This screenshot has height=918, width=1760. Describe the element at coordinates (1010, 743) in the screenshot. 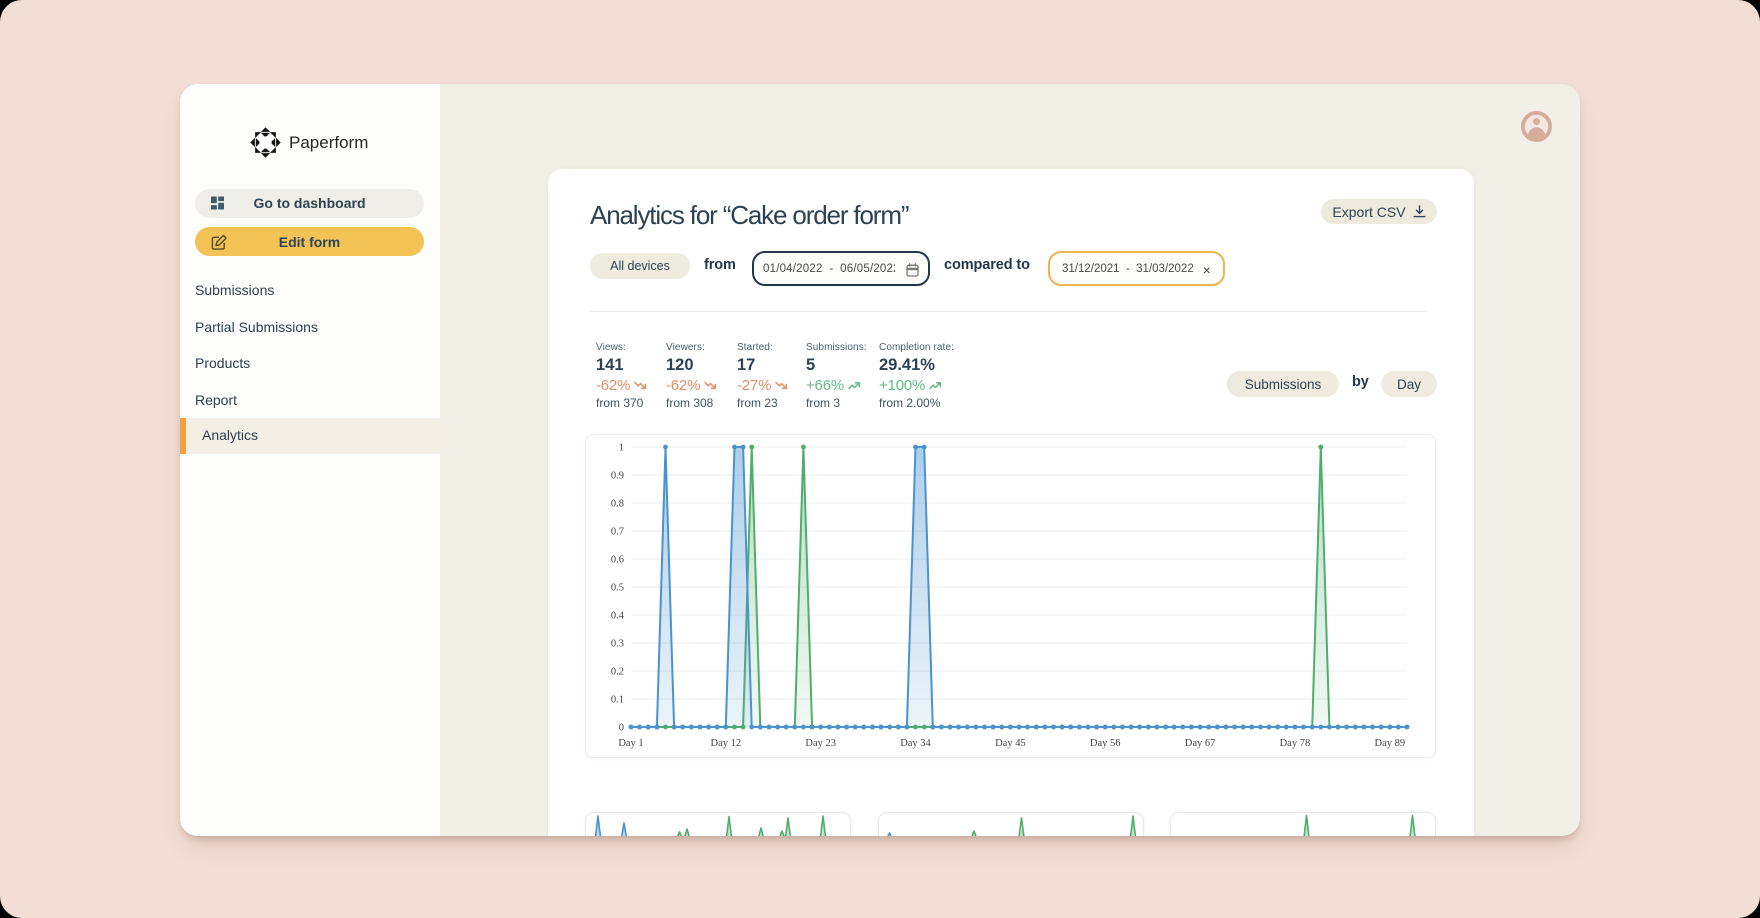

I see `svg-text: Day 45` at that location.